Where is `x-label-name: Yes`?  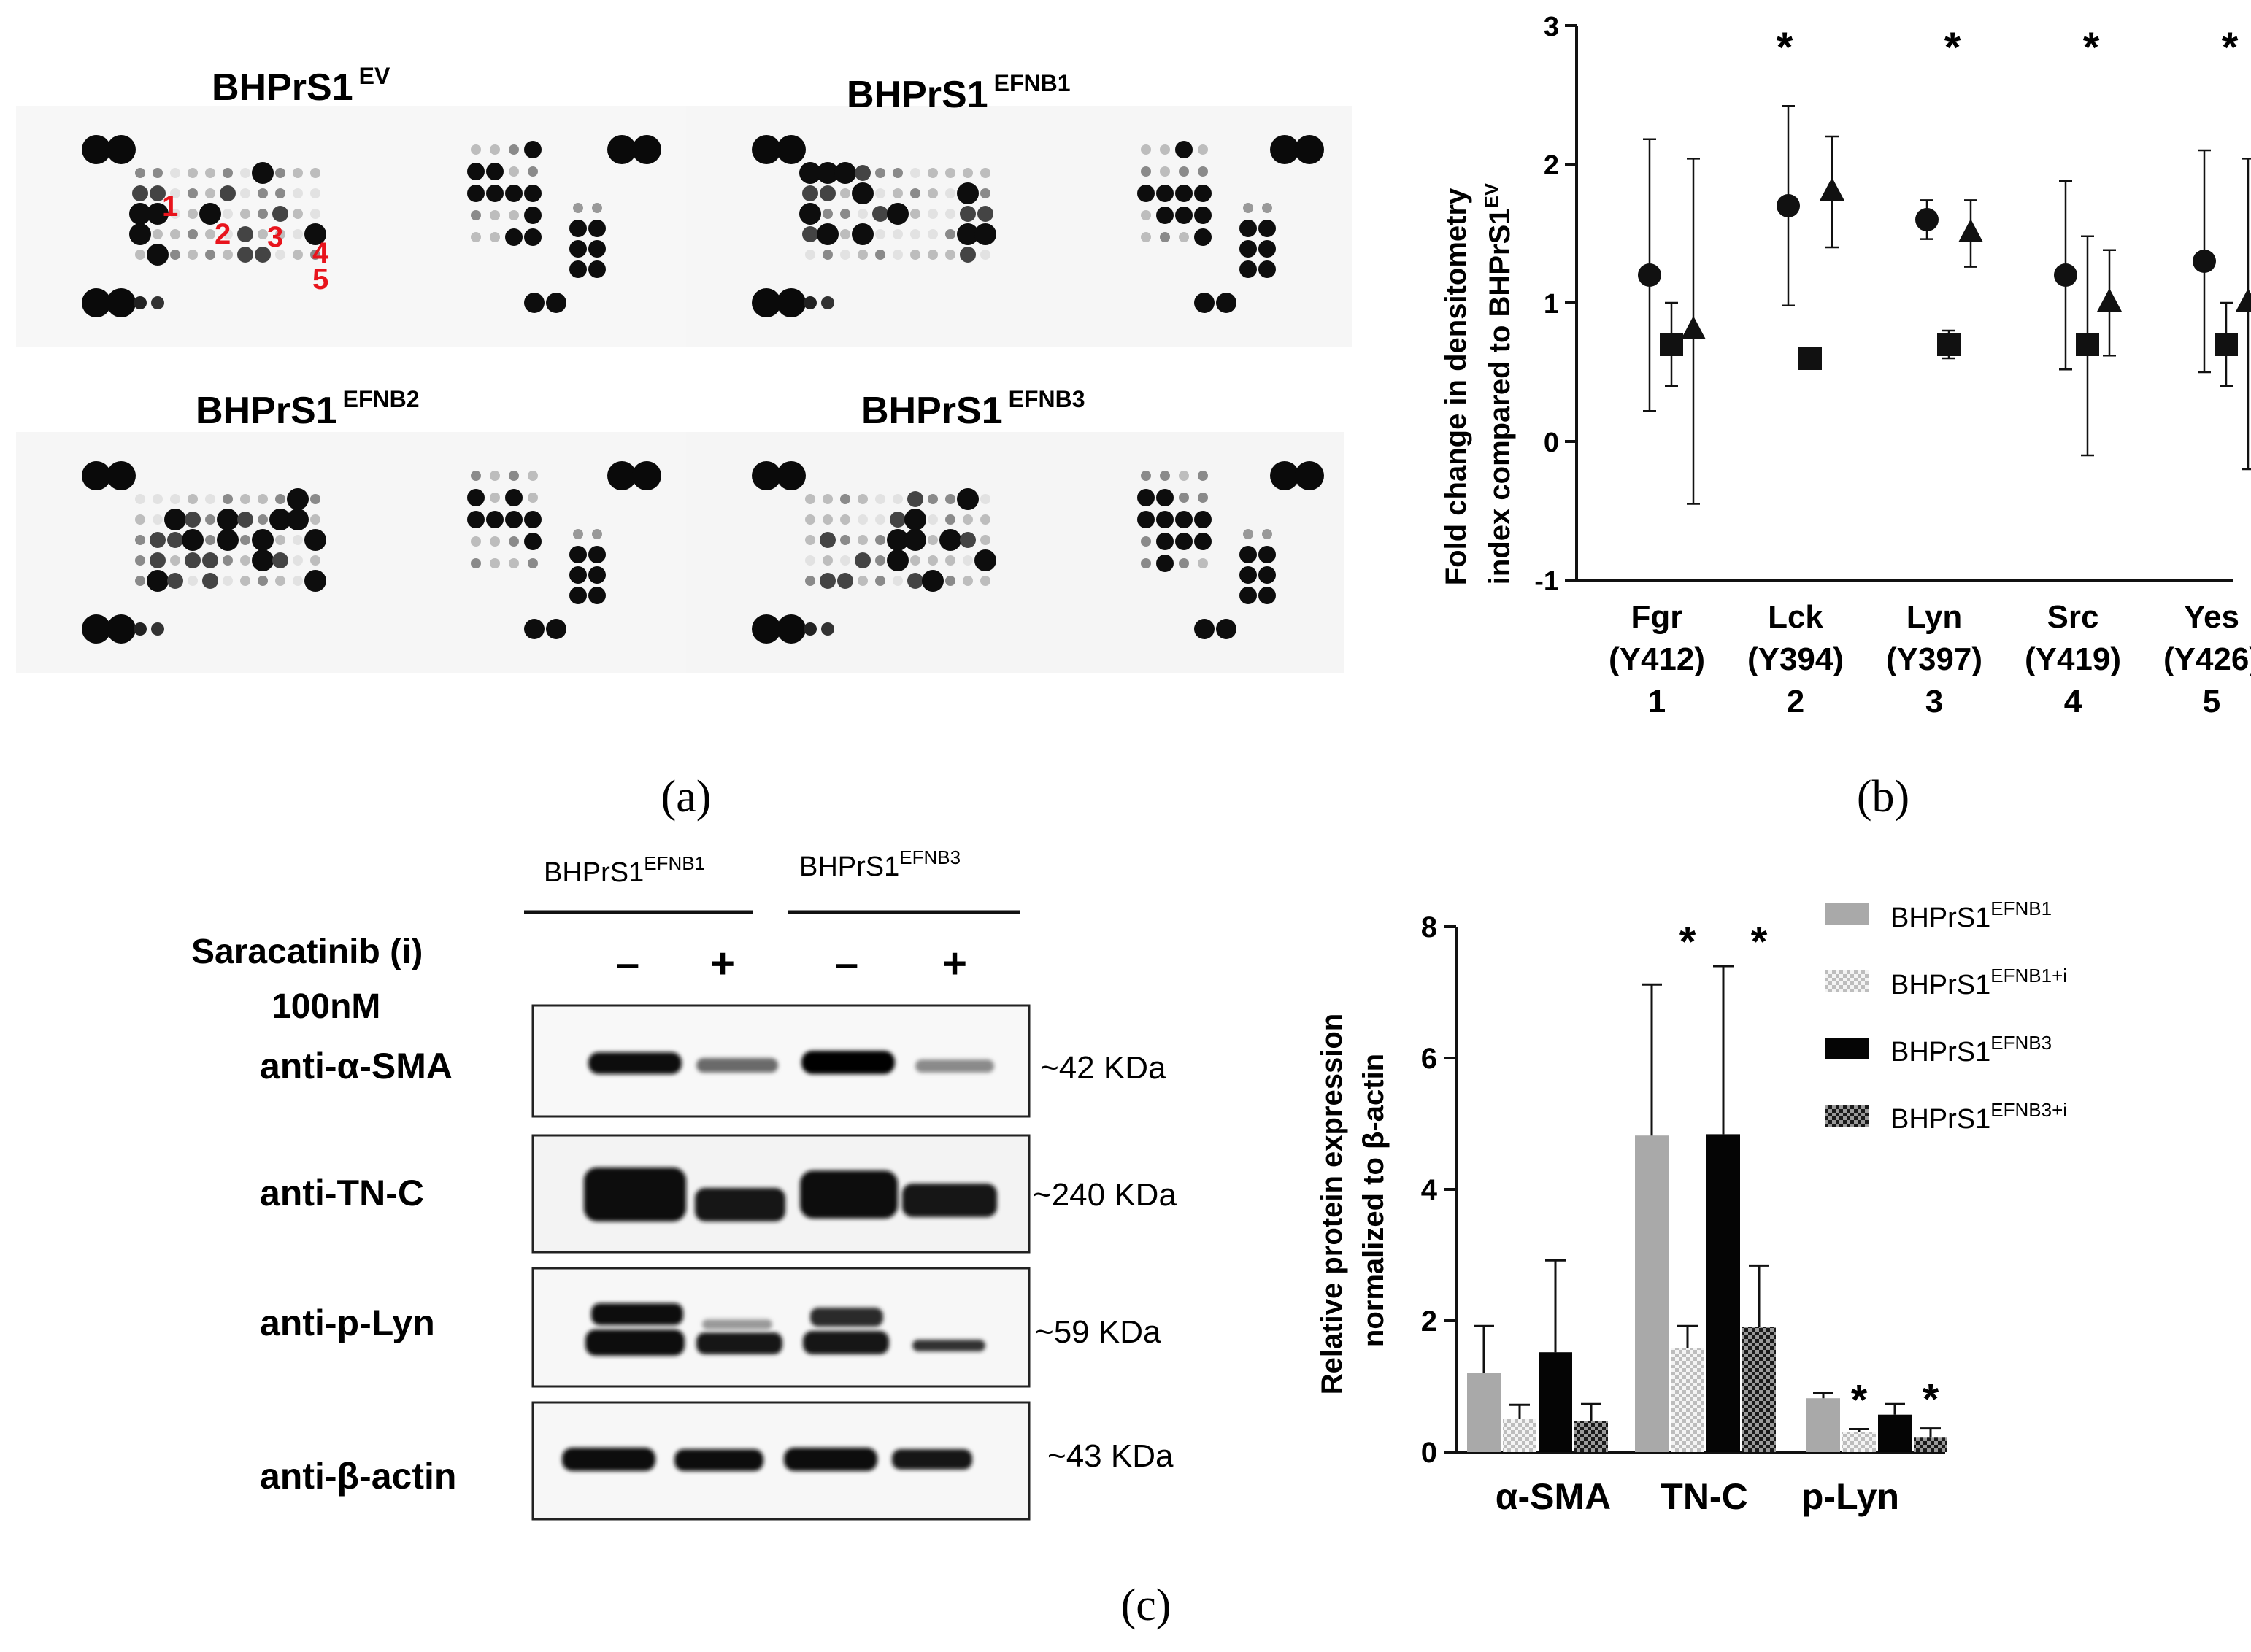 x-label-name: Yes is located at coordinates (2211, 617).